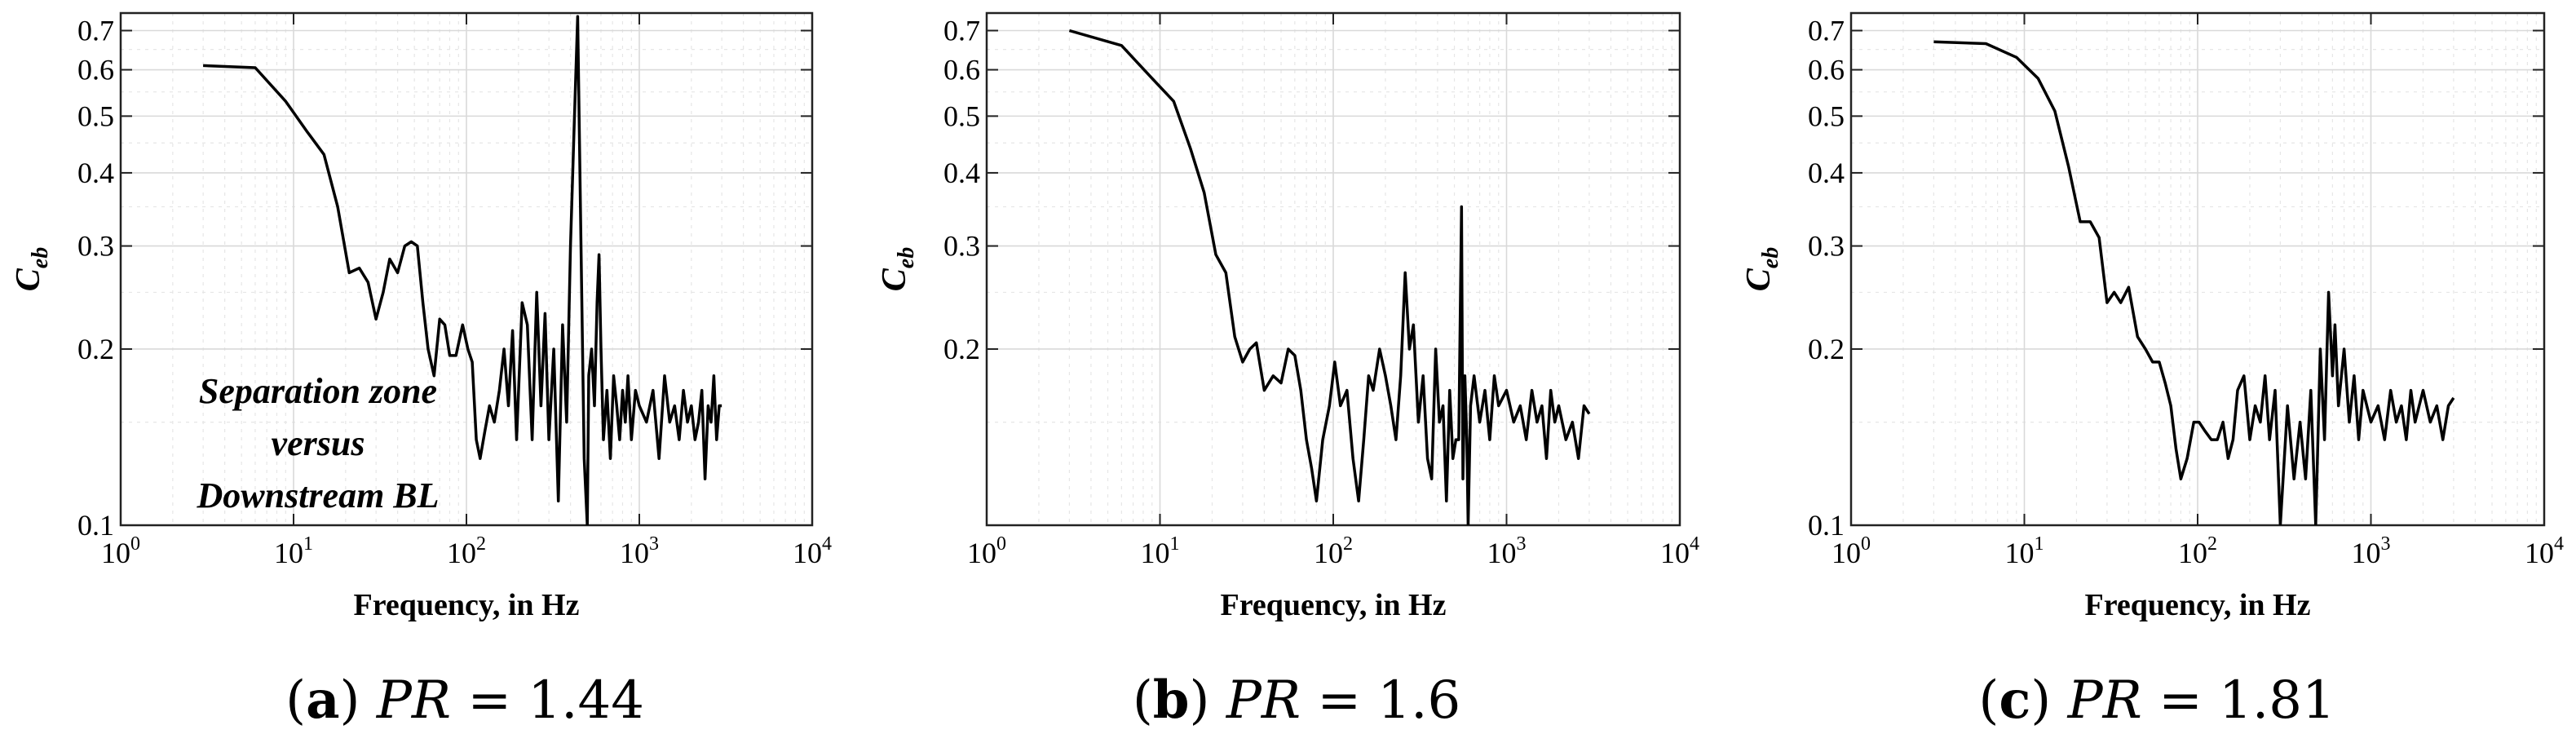 The height and width of the screenshot is (743, 2576). What do you see at coordinates (318, 443) in the screenshot?
I see `annotation-line: versus` at bounding box center [318, 443].